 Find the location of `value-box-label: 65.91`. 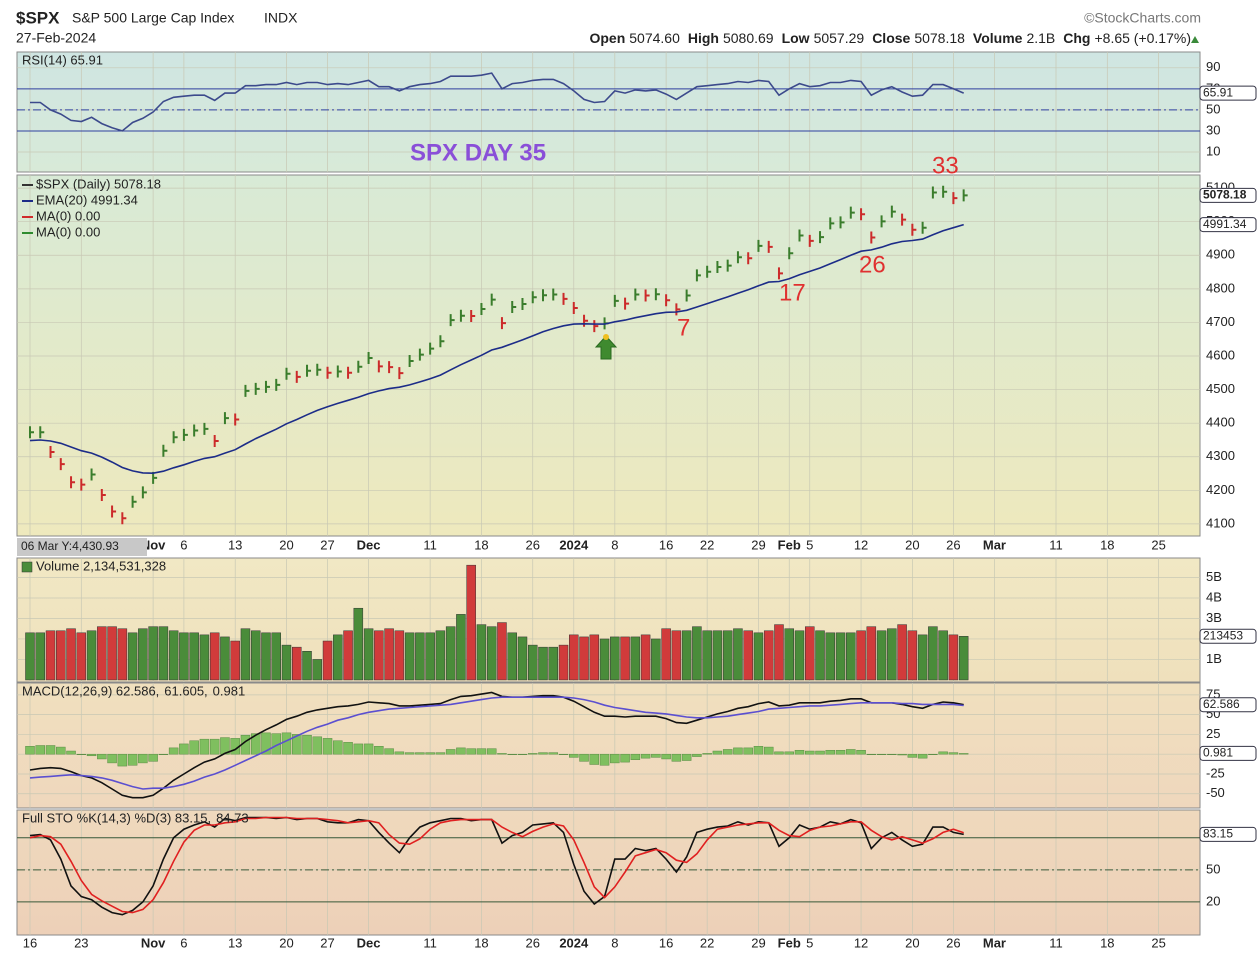

value-box-label: 65.91 is located at coordinates (1218, 92).